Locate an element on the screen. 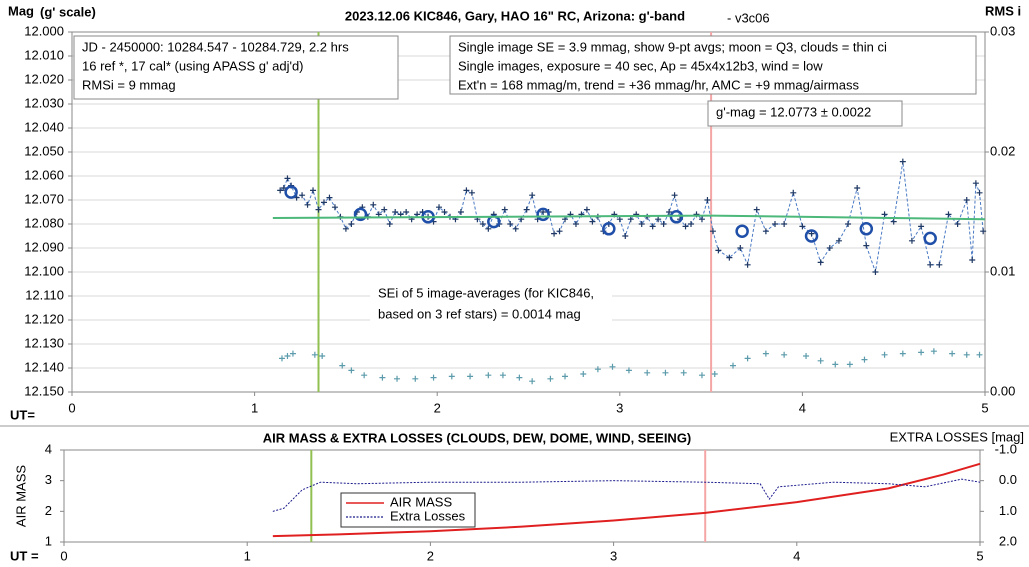 The width and height of the screenshot is (1029, 567). x-axis-label: UT = is located at coordinates (24, 555).